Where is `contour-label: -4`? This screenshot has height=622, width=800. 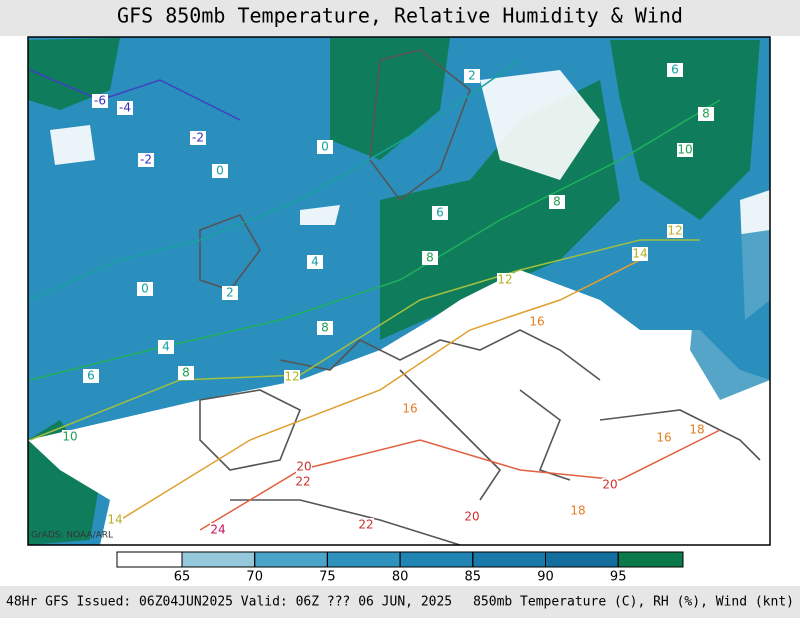
contour-label: -4 is located at coordinates (125, 108).